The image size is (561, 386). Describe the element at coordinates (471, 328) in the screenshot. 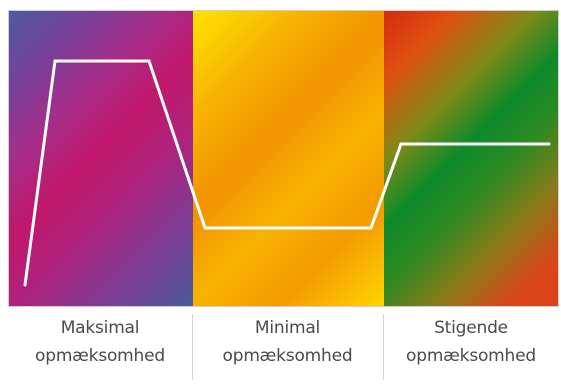

I see `label-rising-line1: Stigende` at that location.